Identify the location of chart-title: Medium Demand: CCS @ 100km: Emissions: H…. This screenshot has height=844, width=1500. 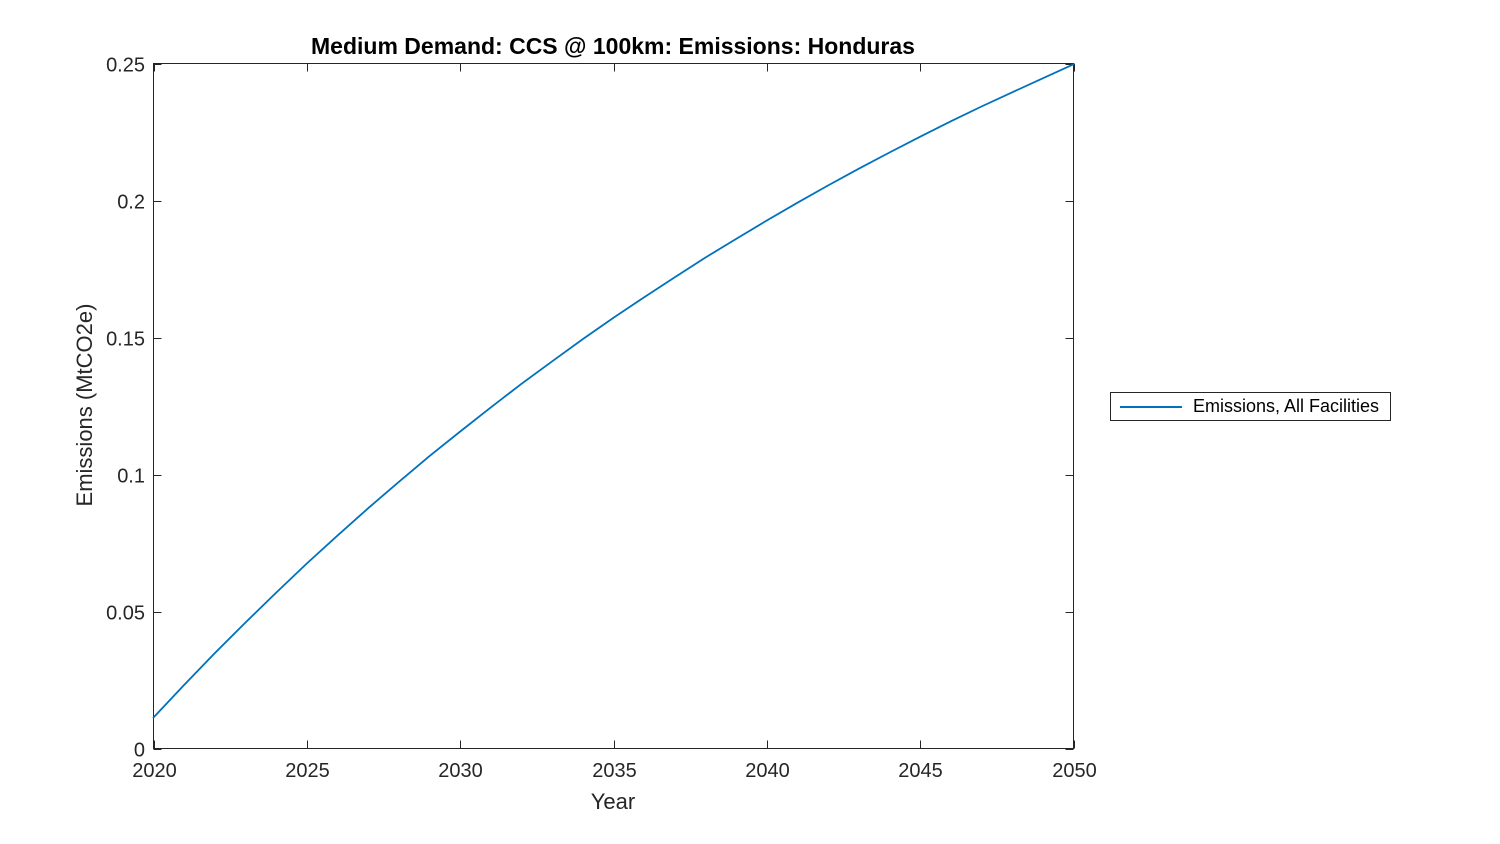
(613, 46).